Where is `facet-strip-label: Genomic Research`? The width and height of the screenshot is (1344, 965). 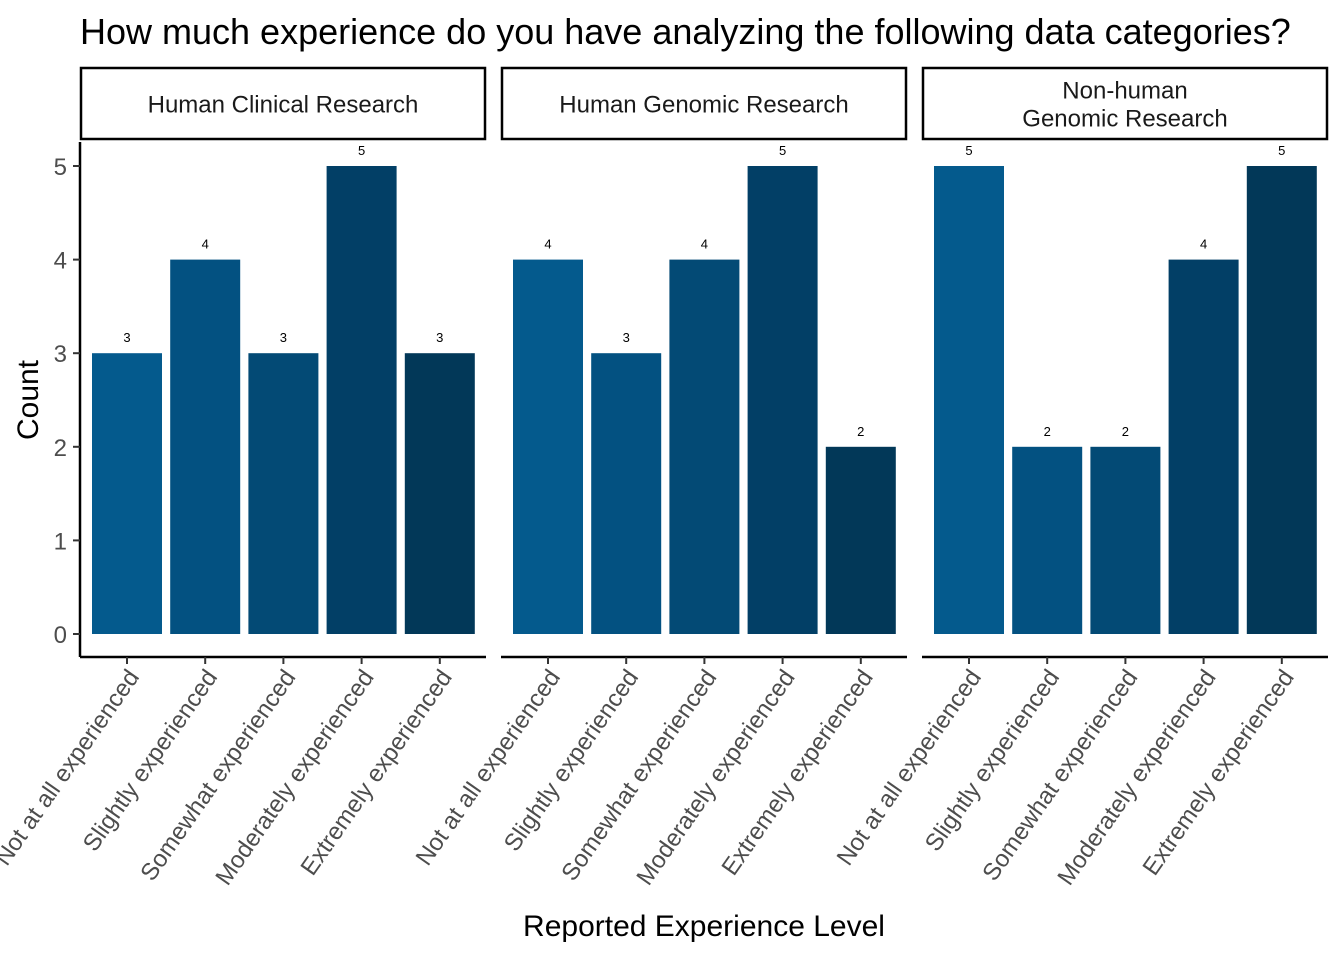 facet-strip-label: Genomic Research is located at coordinates (1124, 119).